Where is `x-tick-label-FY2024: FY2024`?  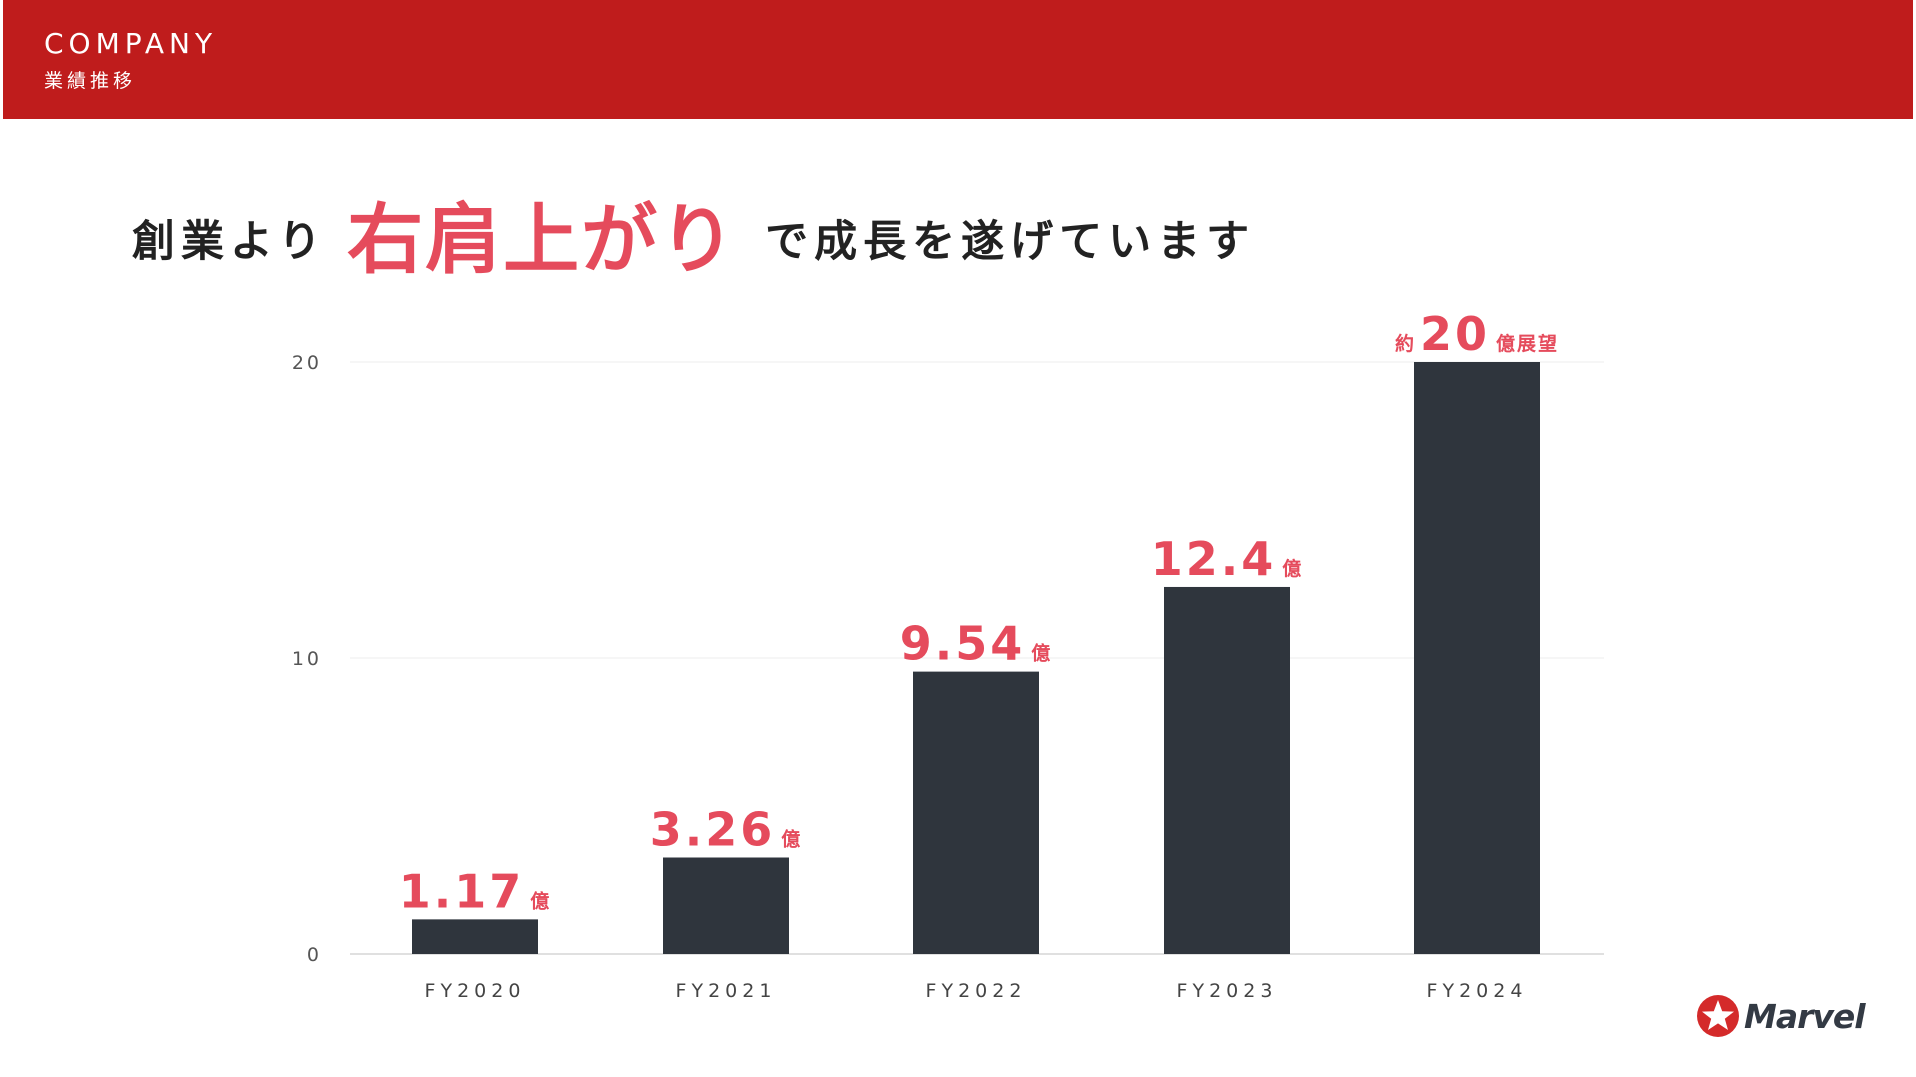
x-tick-label-FY2024: FY2024 is located at coordinates (1477, 991).